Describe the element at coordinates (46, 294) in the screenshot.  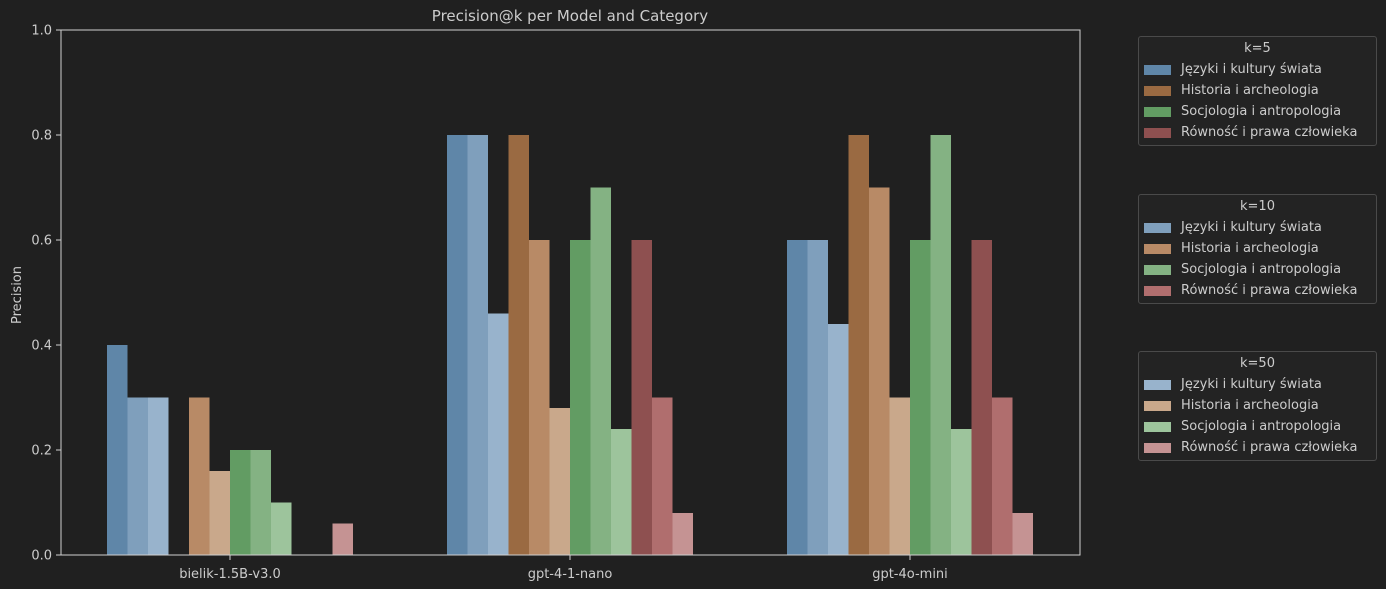
I see `y-axis-ticks: 0.0 0.2 0.4 0.6 0.8 1.0` at that location.